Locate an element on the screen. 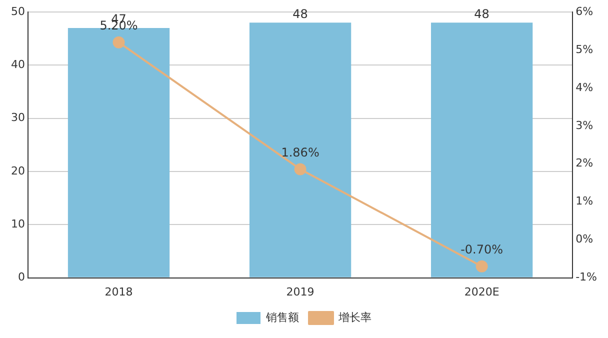  y2-tick-label: 6% is located at coordinates (585, 11).